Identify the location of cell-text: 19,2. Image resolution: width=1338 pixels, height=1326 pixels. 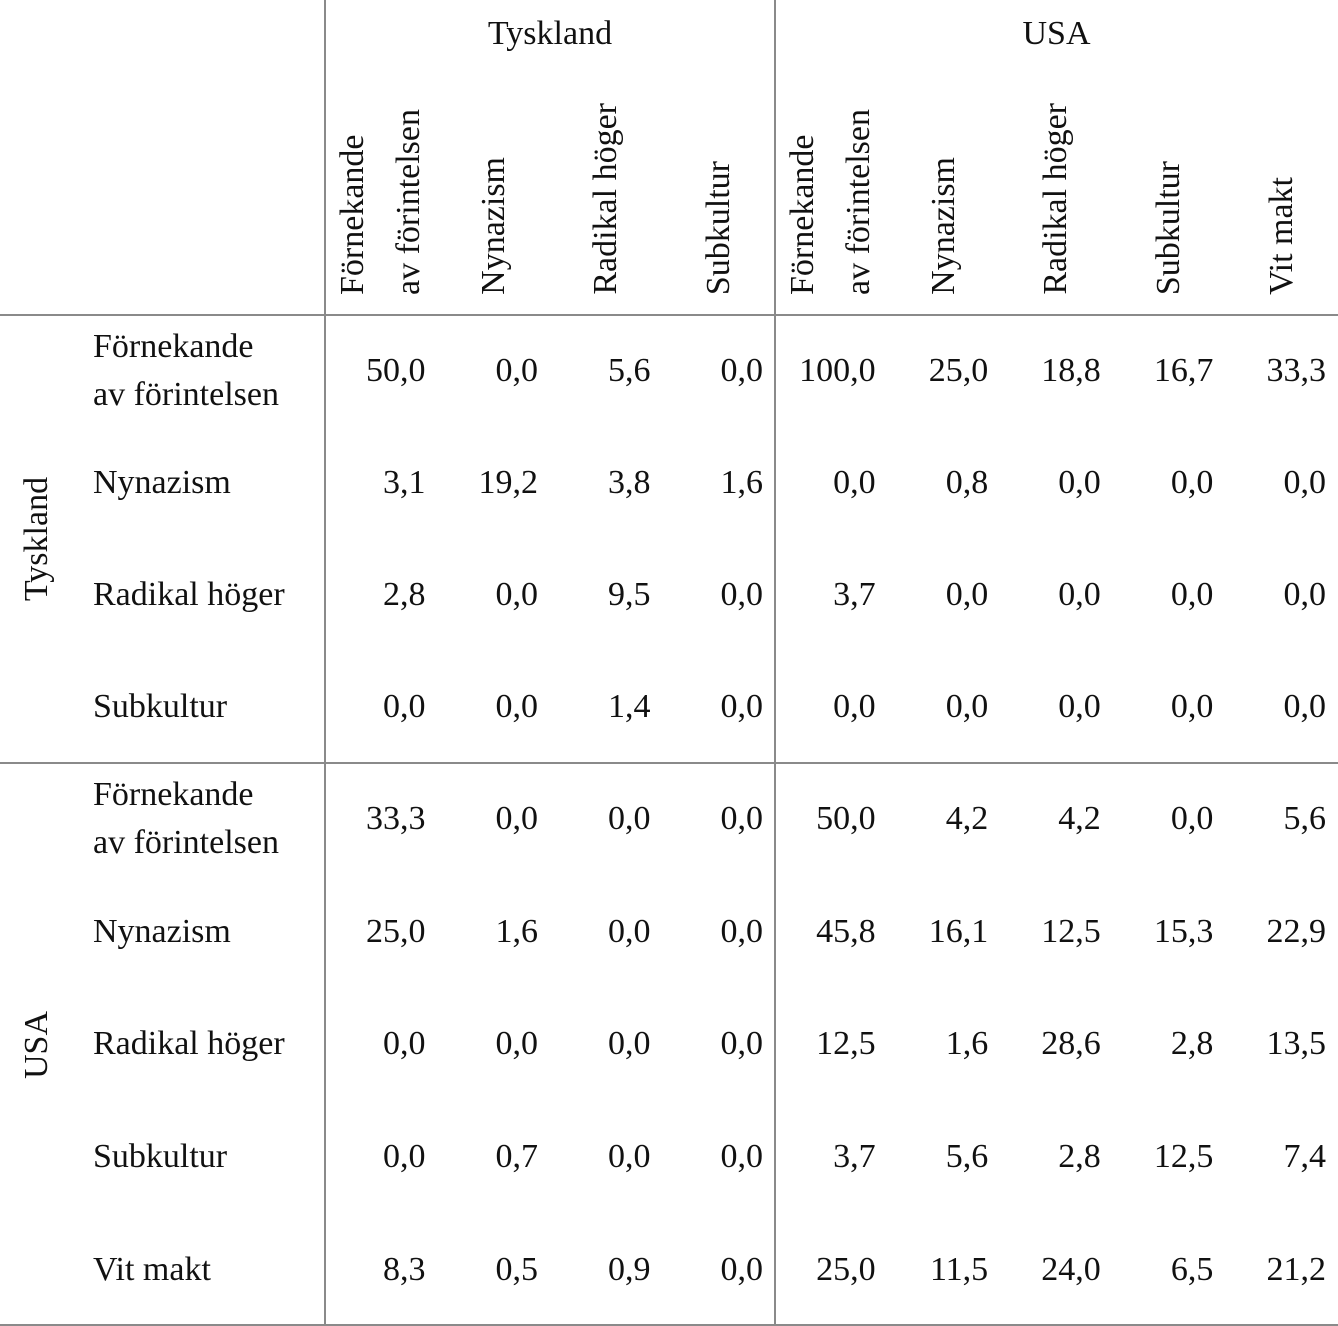
(508, 482).